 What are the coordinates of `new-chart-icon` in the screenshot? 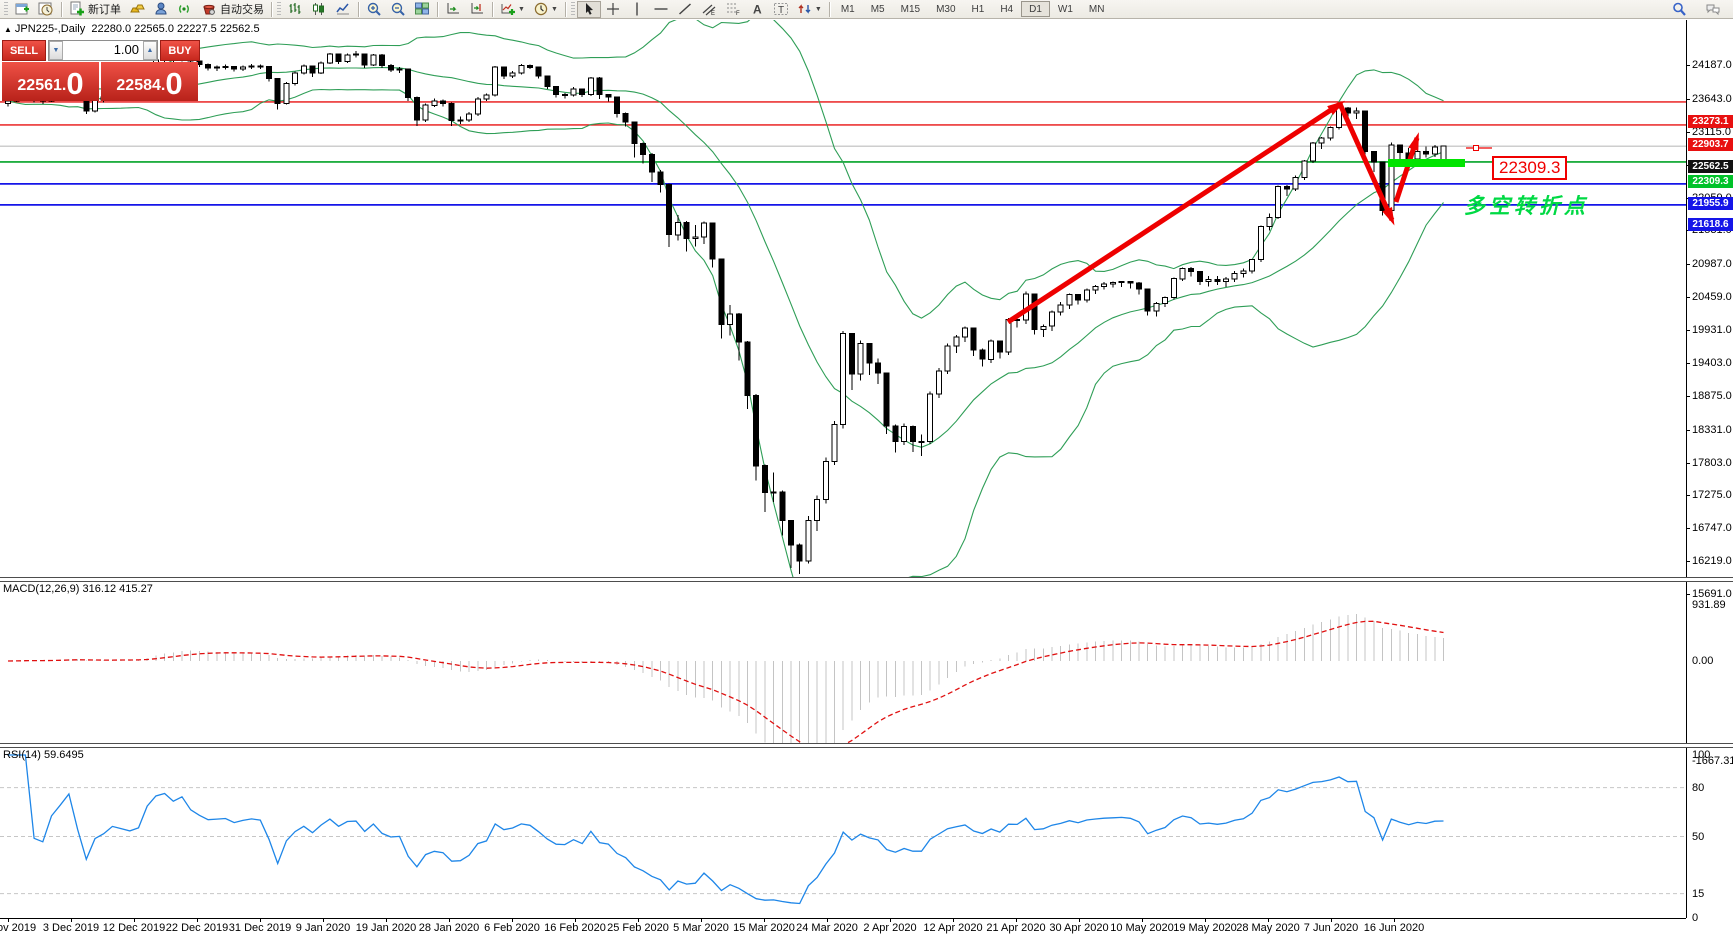 It's located at (22, 9).